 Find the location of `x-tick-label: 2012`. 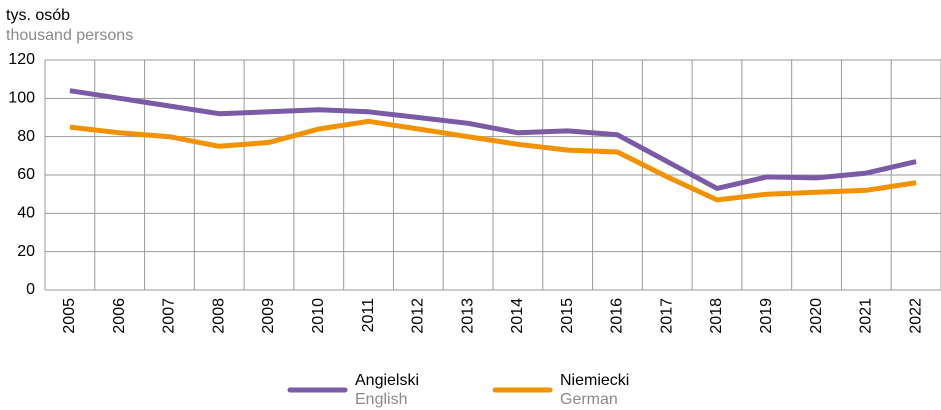

x-tick-label: 2012 is located at coordinates (418, 316).